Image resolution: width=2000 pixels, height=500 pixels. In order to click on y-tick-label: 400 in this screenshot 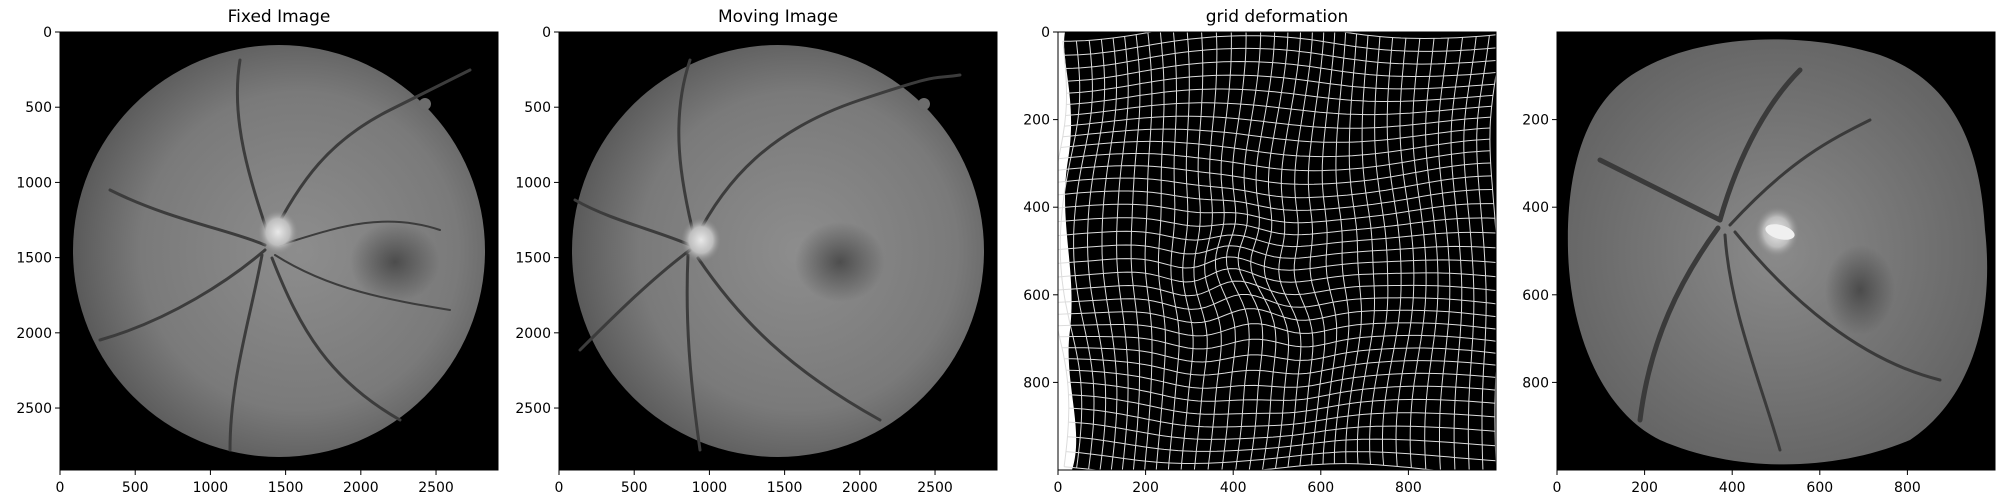, I will do `click(1036, 208)`.